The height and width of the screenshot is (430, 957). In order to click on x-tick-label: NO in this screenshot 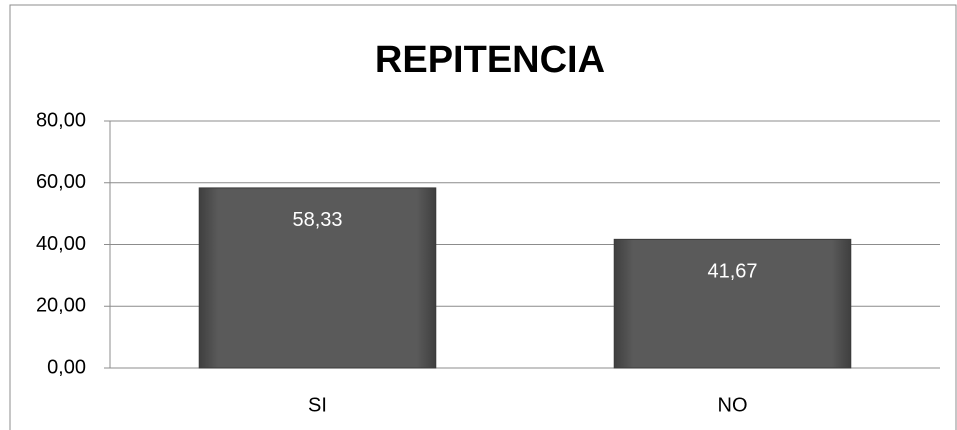, I will do `click(733, 405)`.